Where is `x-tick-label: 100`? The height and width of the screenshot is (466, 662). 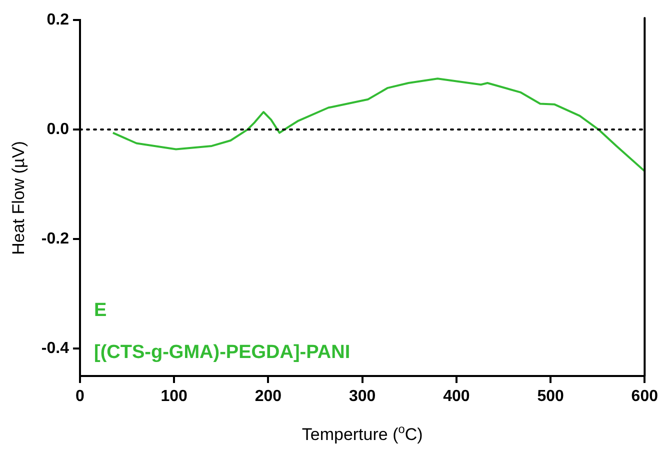
x-tick-label: 100 is located at coordinates (174, 397).